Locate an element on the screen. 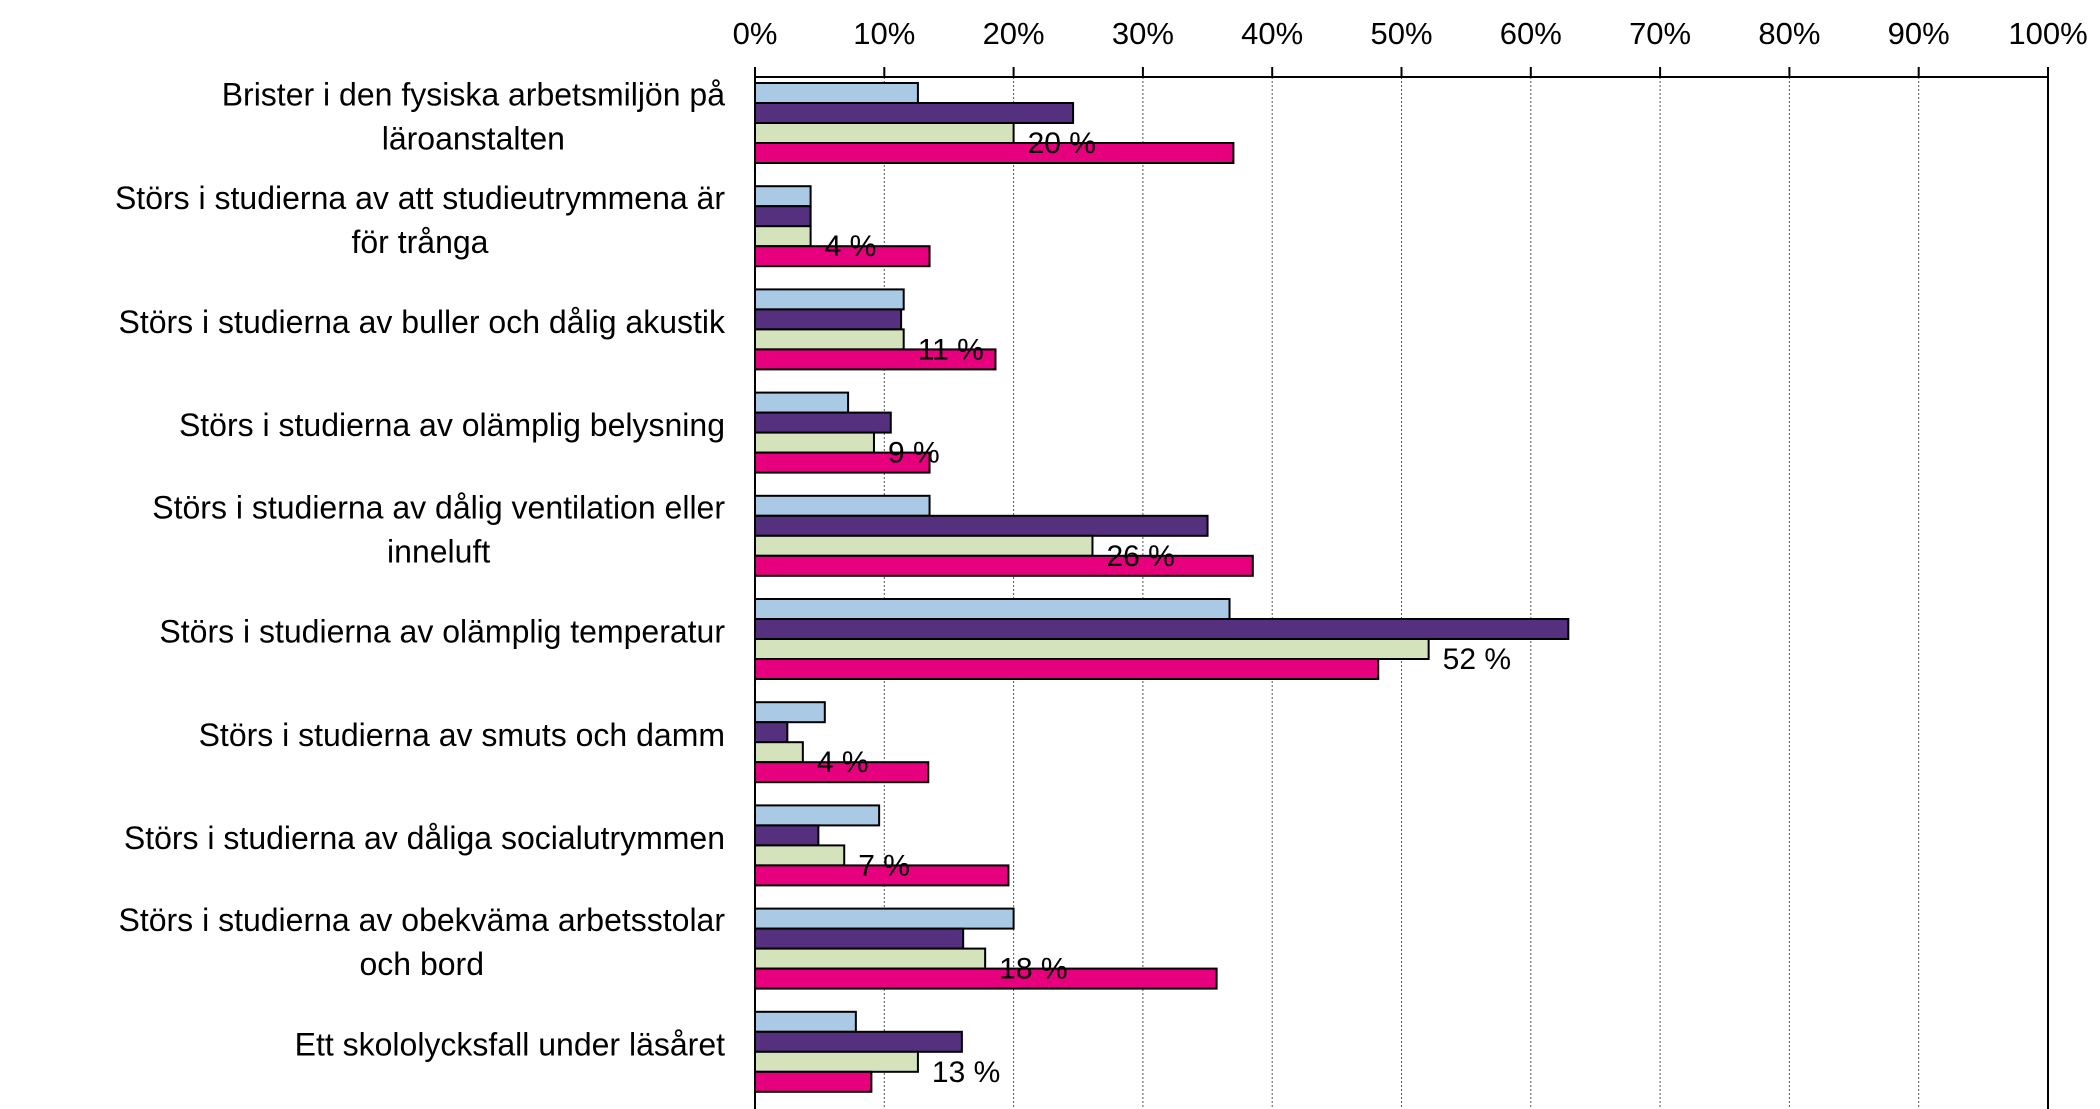  category-label: Störs i studierna av olämplig belysning is located at coordinates (452, 425).